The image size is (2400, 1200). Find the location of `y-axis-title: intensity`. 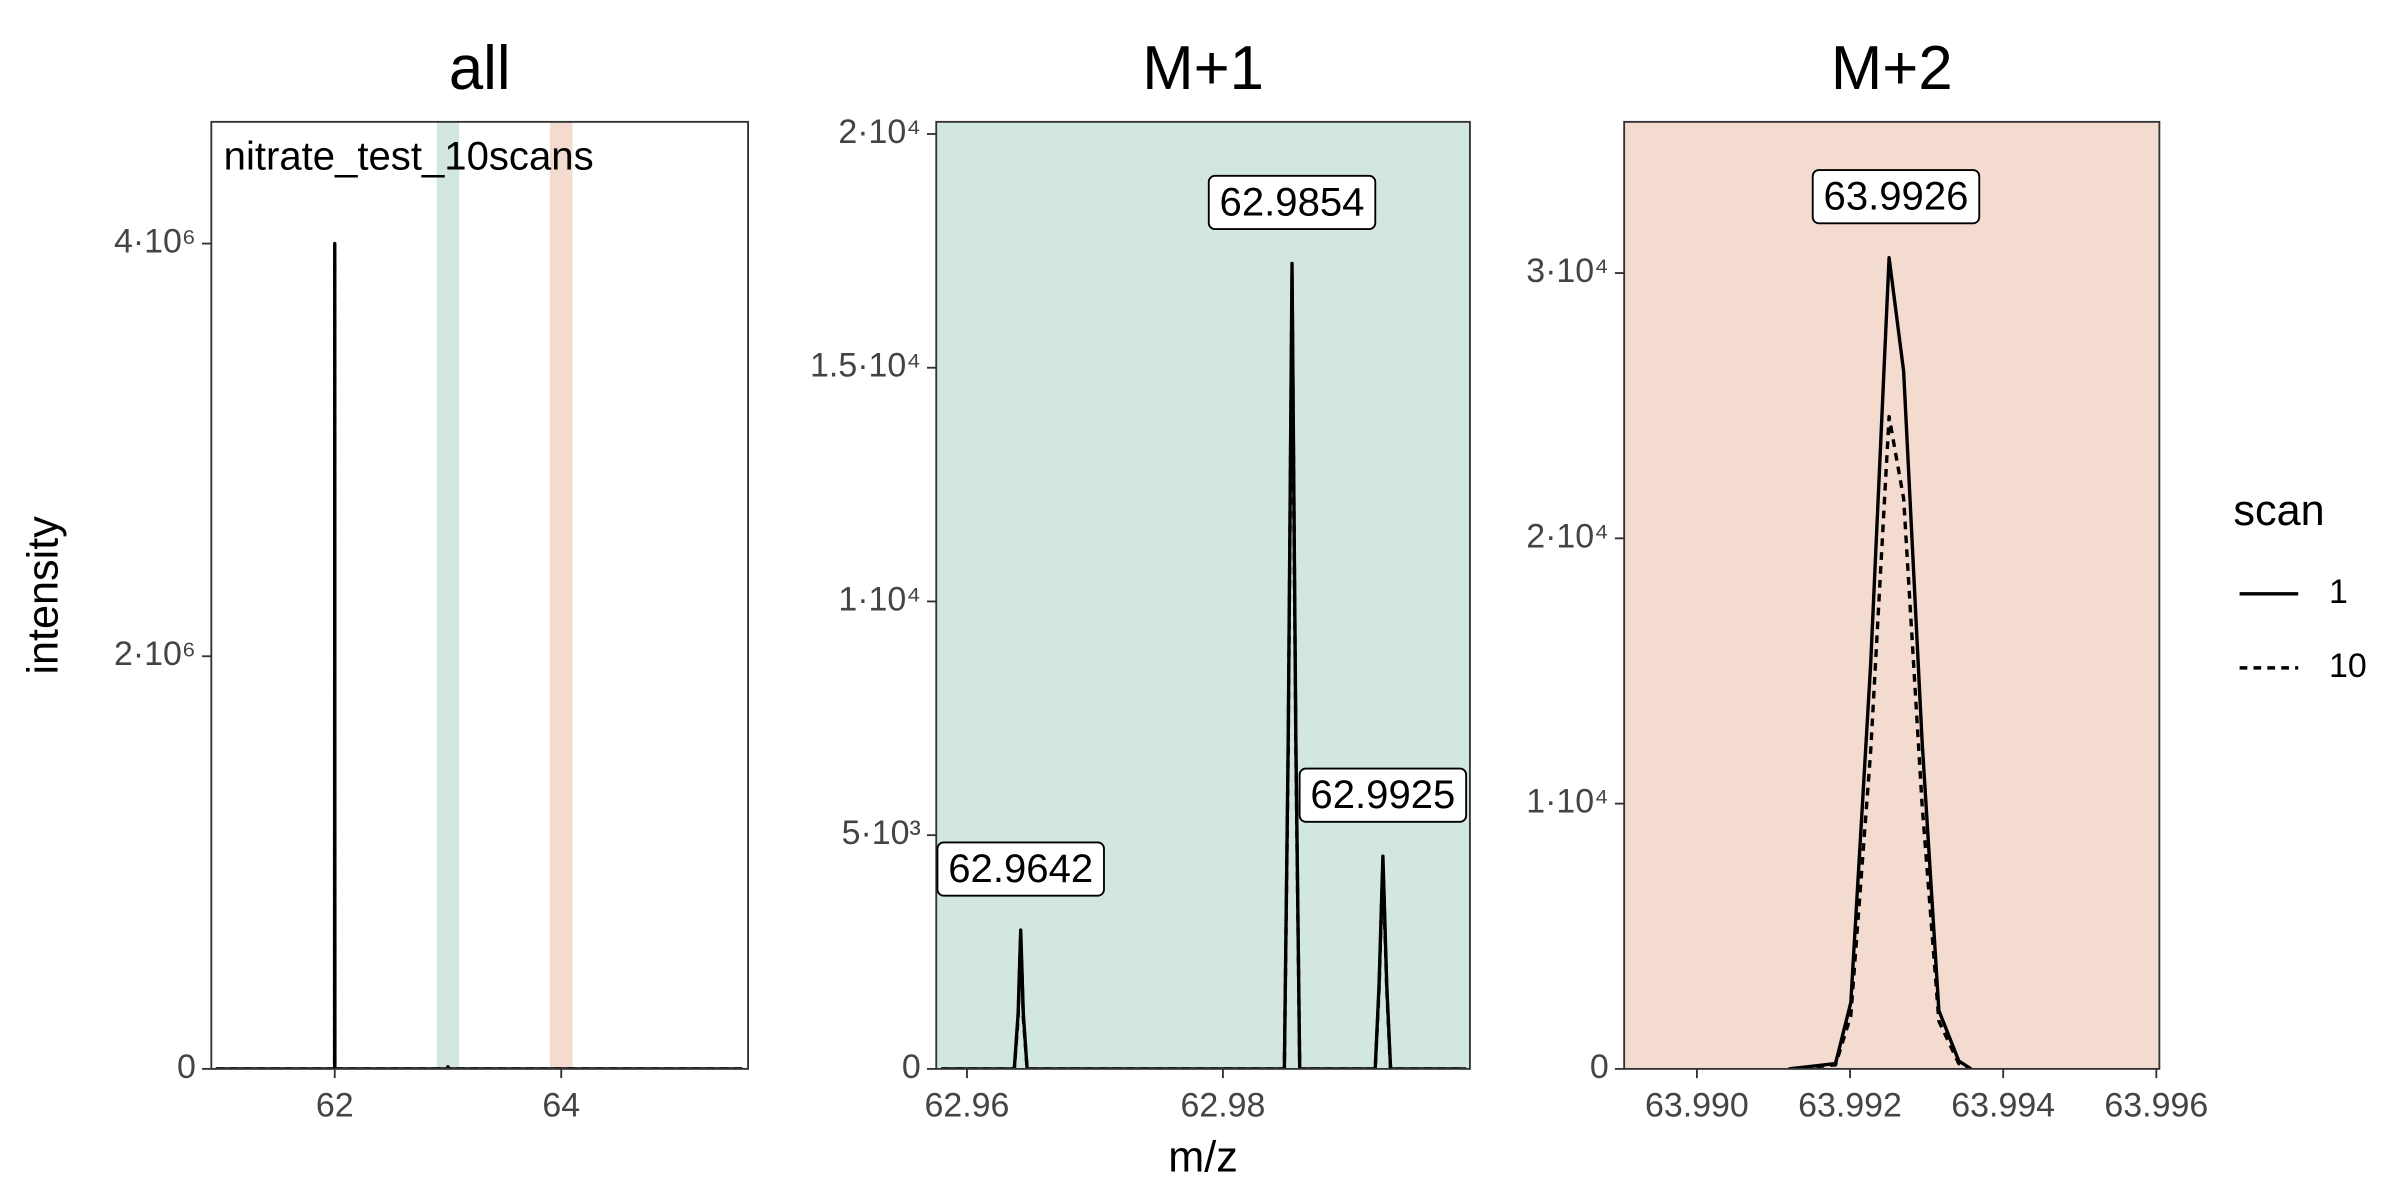

y-axis-title: intensity is located at coordinates (44, 595).